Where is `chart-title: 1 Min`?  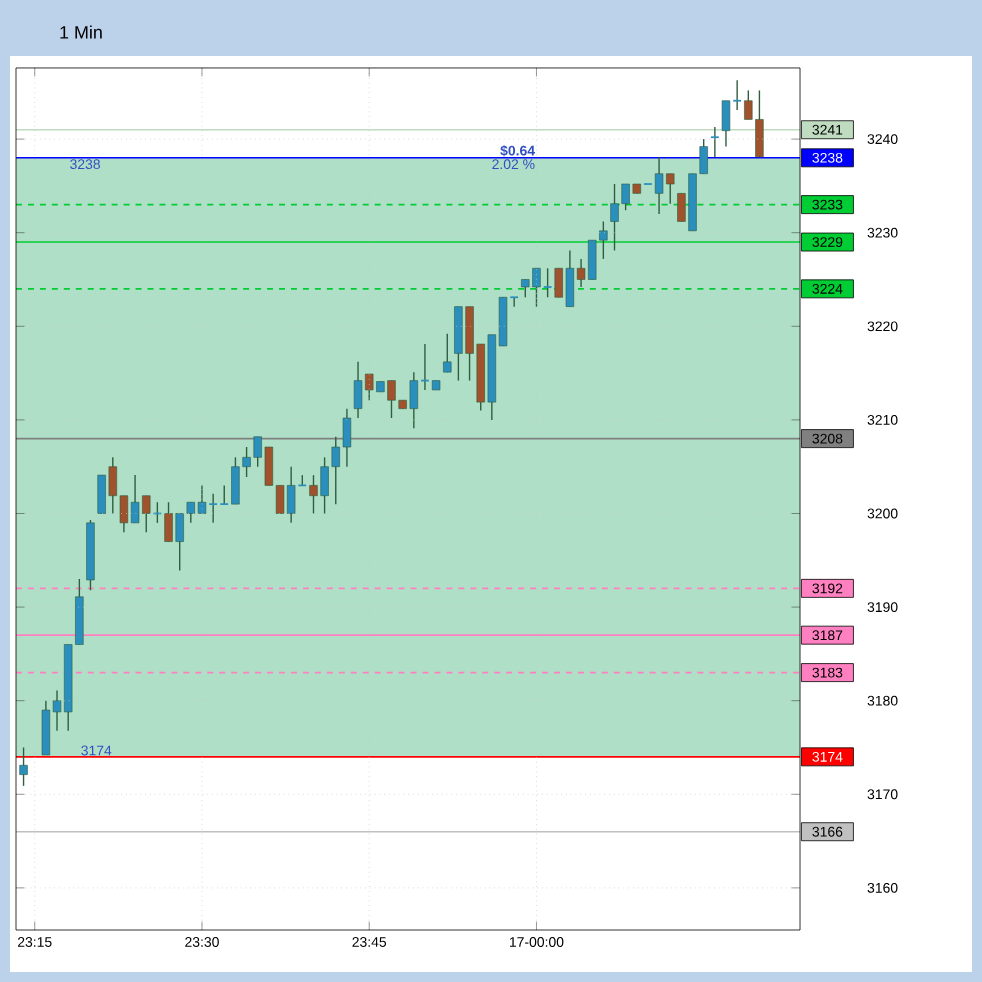
chart-title: 1 Min is located at coordinates (81, 32).